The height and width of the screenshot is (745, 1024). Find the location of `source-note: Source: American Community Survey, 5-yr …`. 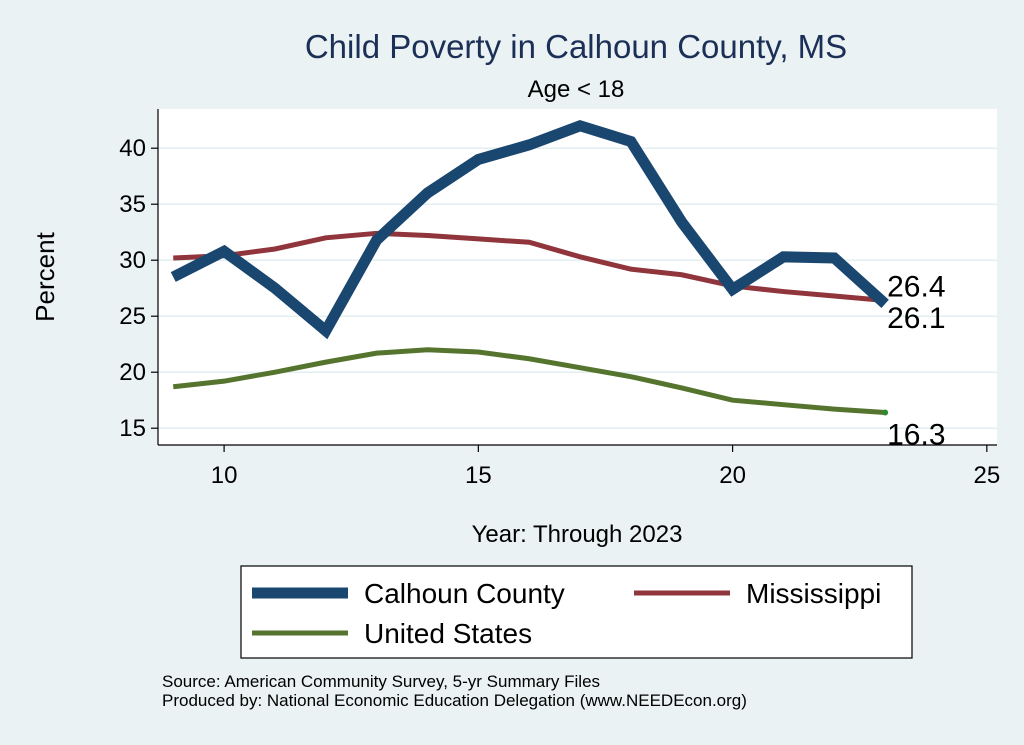

source-note: Source: American Community Survey, 5-yr … is located at coordinates (454, 691).